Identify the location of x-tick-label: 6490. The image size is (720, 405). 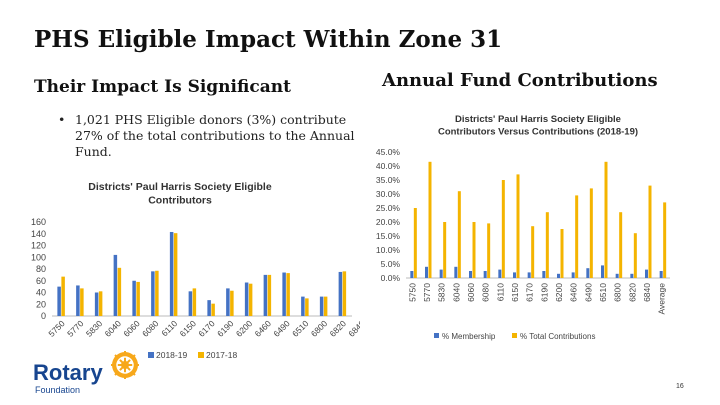
(588, 292).